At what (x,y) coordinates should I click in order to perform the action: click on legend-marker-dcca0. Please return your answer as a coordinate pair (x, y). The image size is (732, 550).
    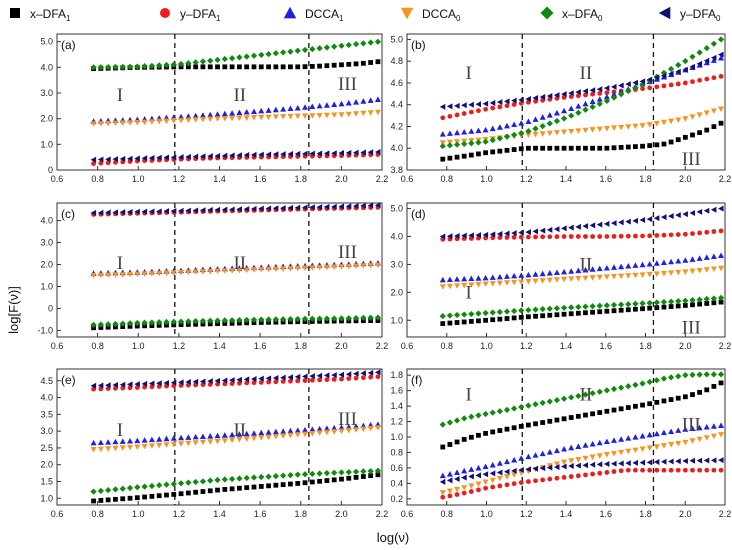
    Looking at the image, I should click on (407, 13).